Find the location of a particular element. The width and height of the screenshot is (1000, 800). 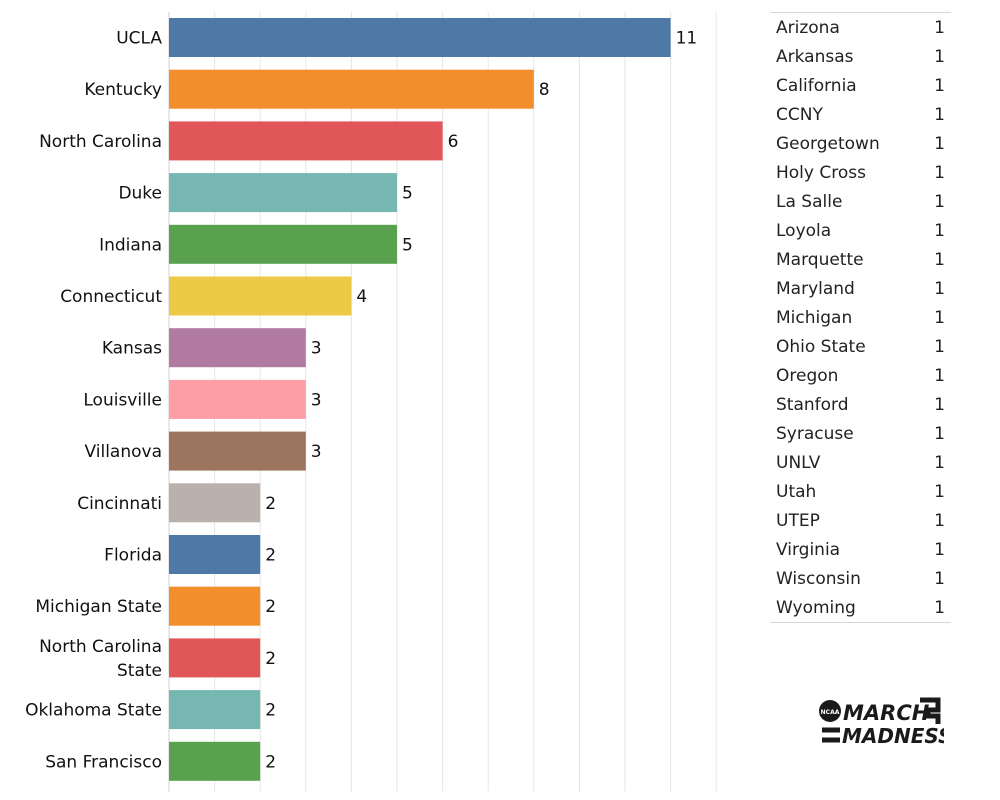

ncaa-badge-text: NCAA is located at coordinates (830, 712).